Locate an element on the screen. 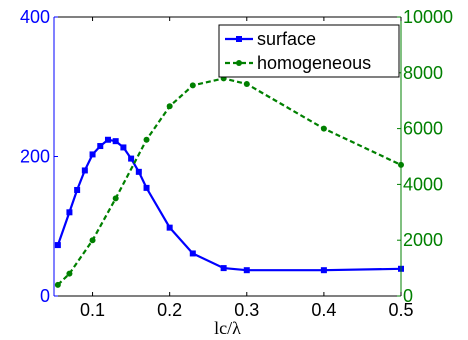 The height and width of the screenshot is (340, 468). legend: surface homogeneous is located at coordinates (309, 51).